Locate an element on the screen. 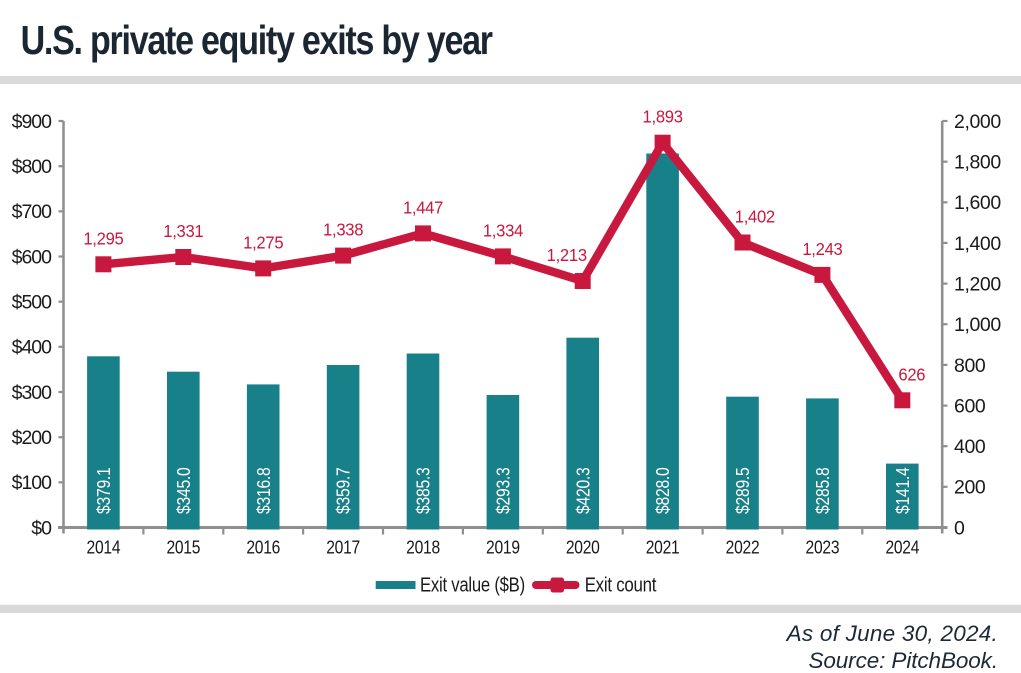  svg-text: 2019 is located at coordinates (503, 547).